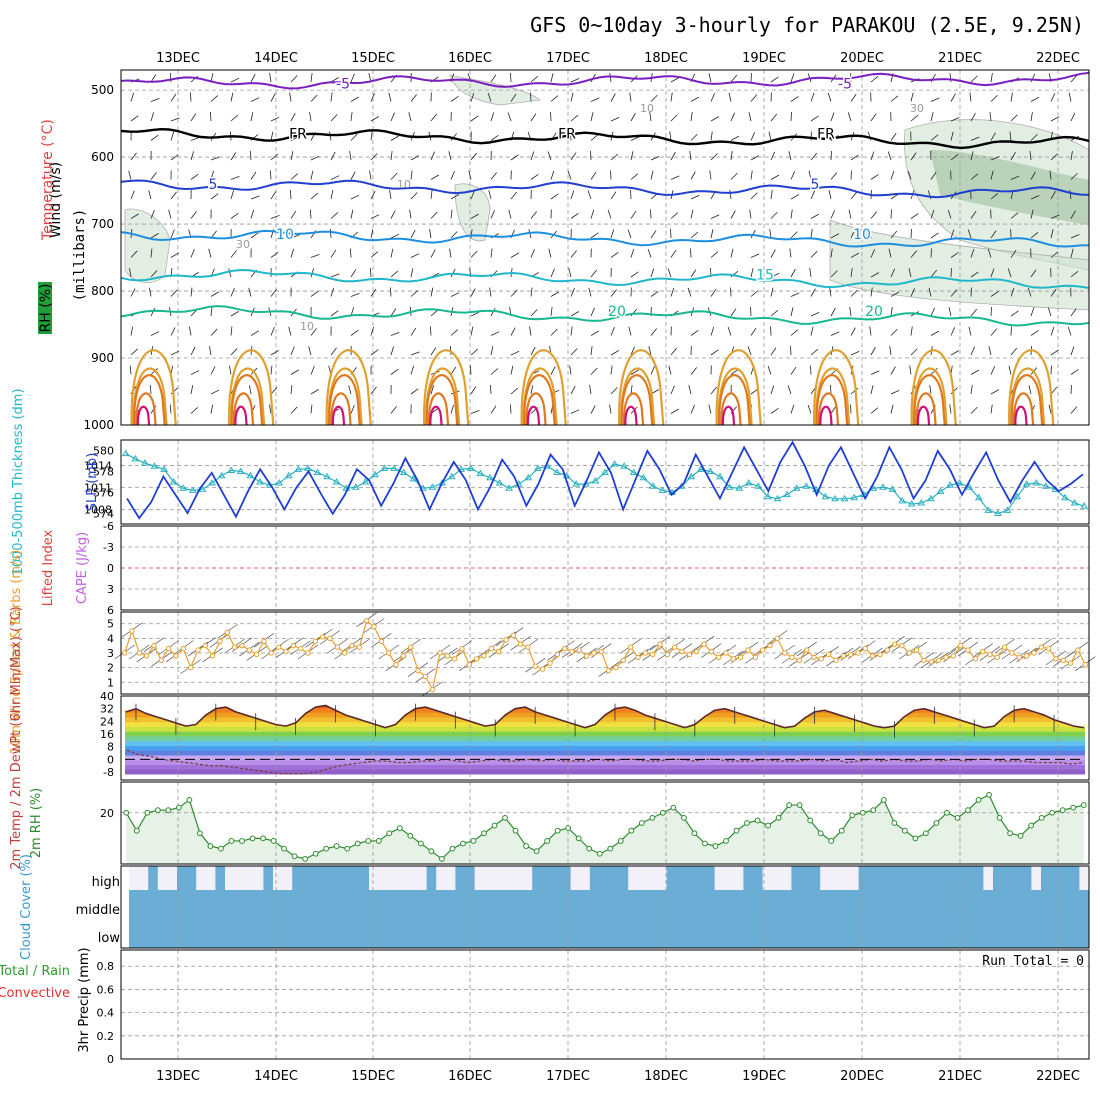 This screenshot has height=1100, width=1100. Describe the element at coordinates (815, 185) in the screenshot. I see `contour-label: 5` at that location.